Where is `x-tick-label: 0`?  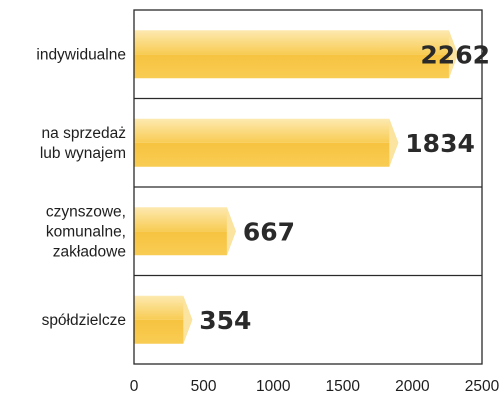
x-tick-label: 0 is located at coordinates (134, 386).